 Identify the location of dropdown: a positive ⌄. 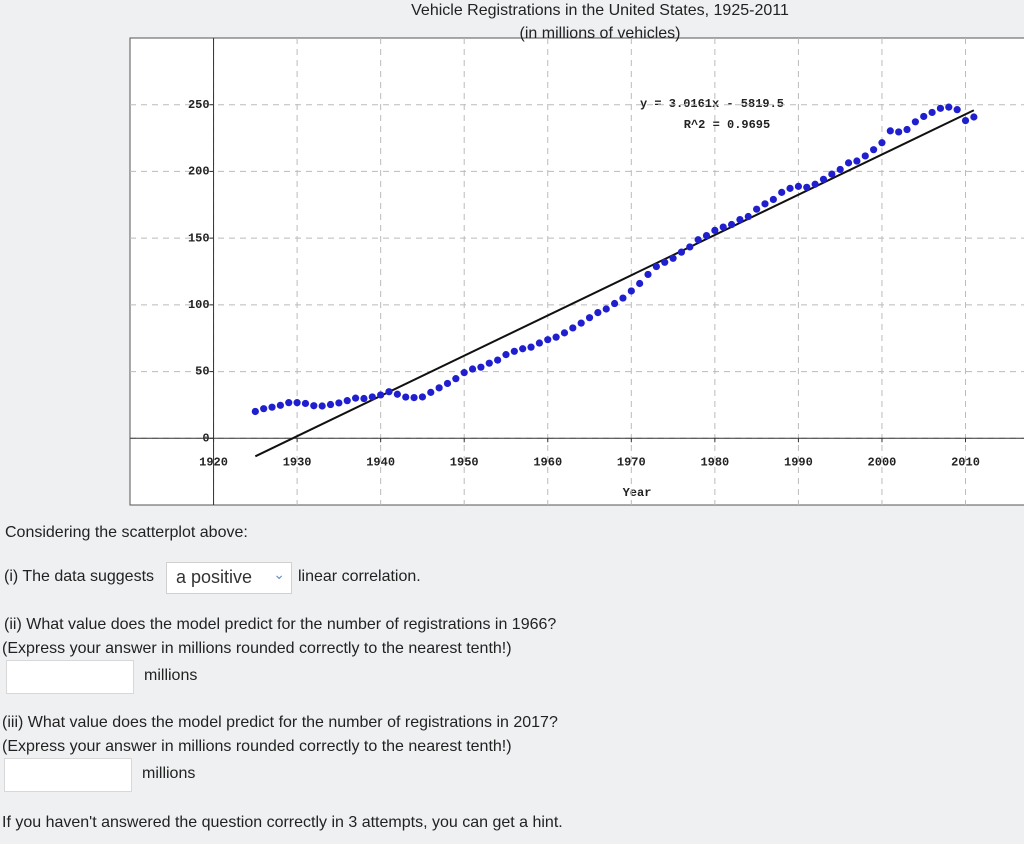
(229, 578).